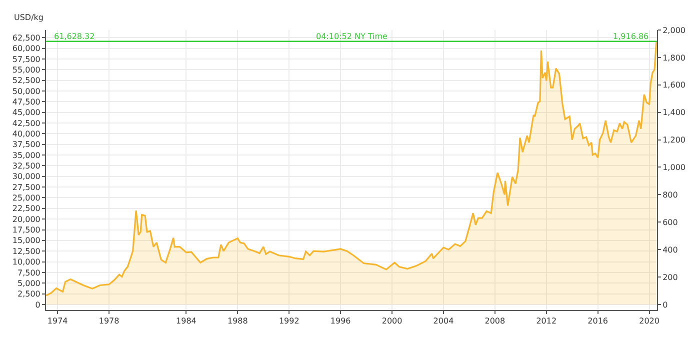 The image size is (698, 338). What do you see at coordinates (28, 273) in the screenshot?
I see `y-tick-label: 7,500` at bounding box center [28, 273].